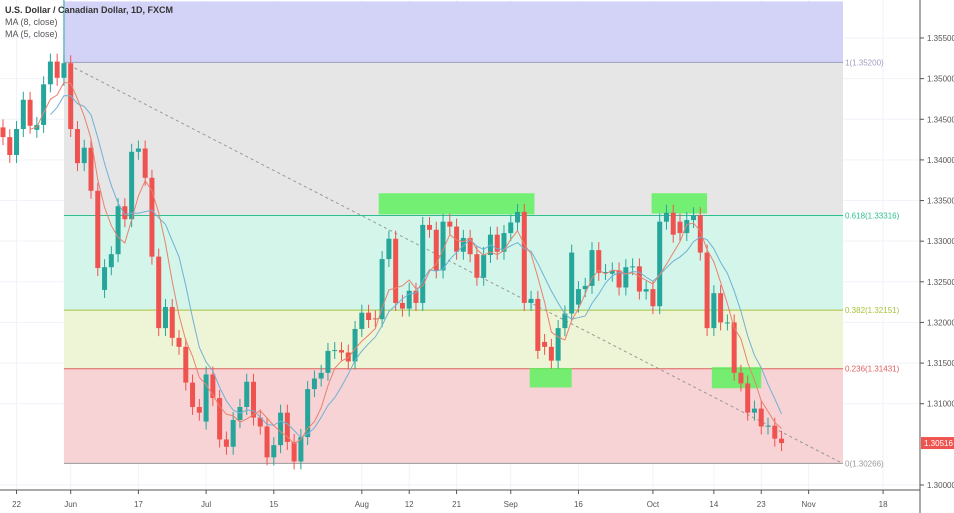 The height and width of the screenshot is (513, 954). I want to click on indicator-ma8: MA (8, close), so click(31, 22).